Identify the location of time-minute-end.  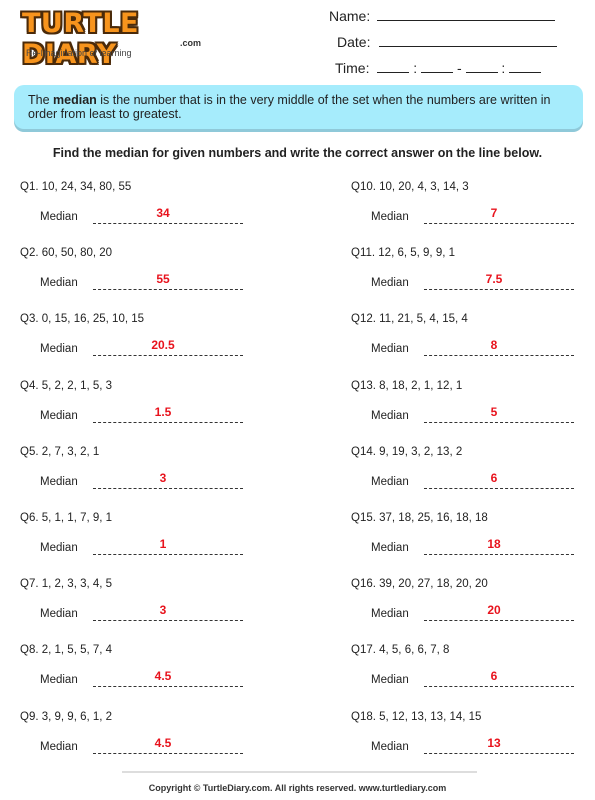
(525, 66).